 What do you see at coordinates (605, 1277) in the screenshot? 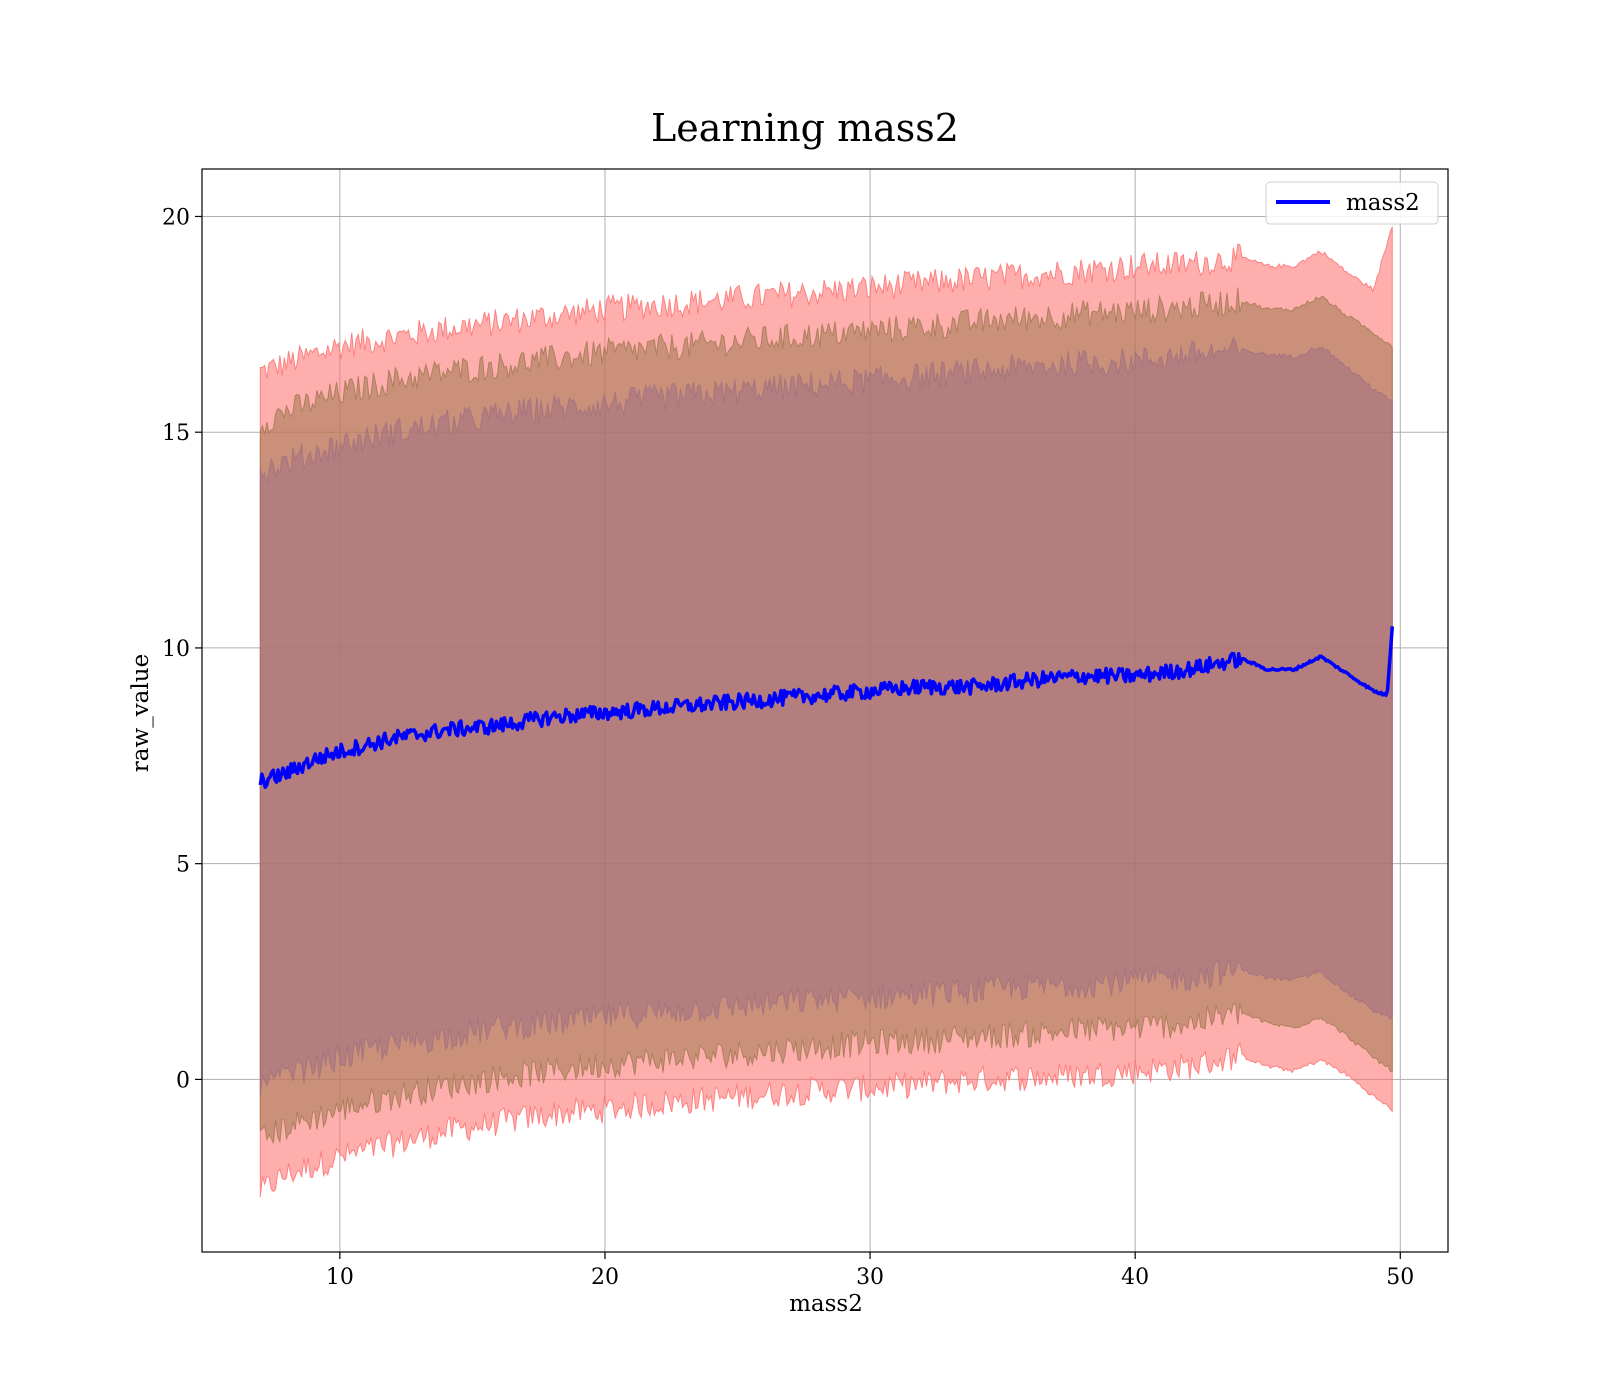
I see `x-tick-label: 20` at bounding box center [605, 1277].